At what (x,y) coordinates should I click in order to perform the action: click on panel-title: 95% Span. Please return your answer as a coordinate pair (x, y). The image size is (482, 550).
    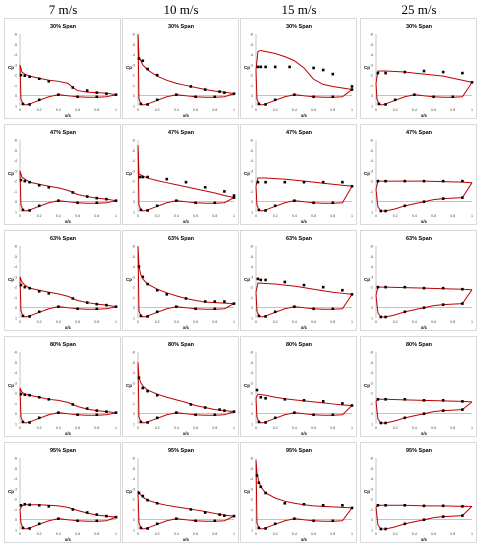
    Looking at the image, I should click on (299, 451).